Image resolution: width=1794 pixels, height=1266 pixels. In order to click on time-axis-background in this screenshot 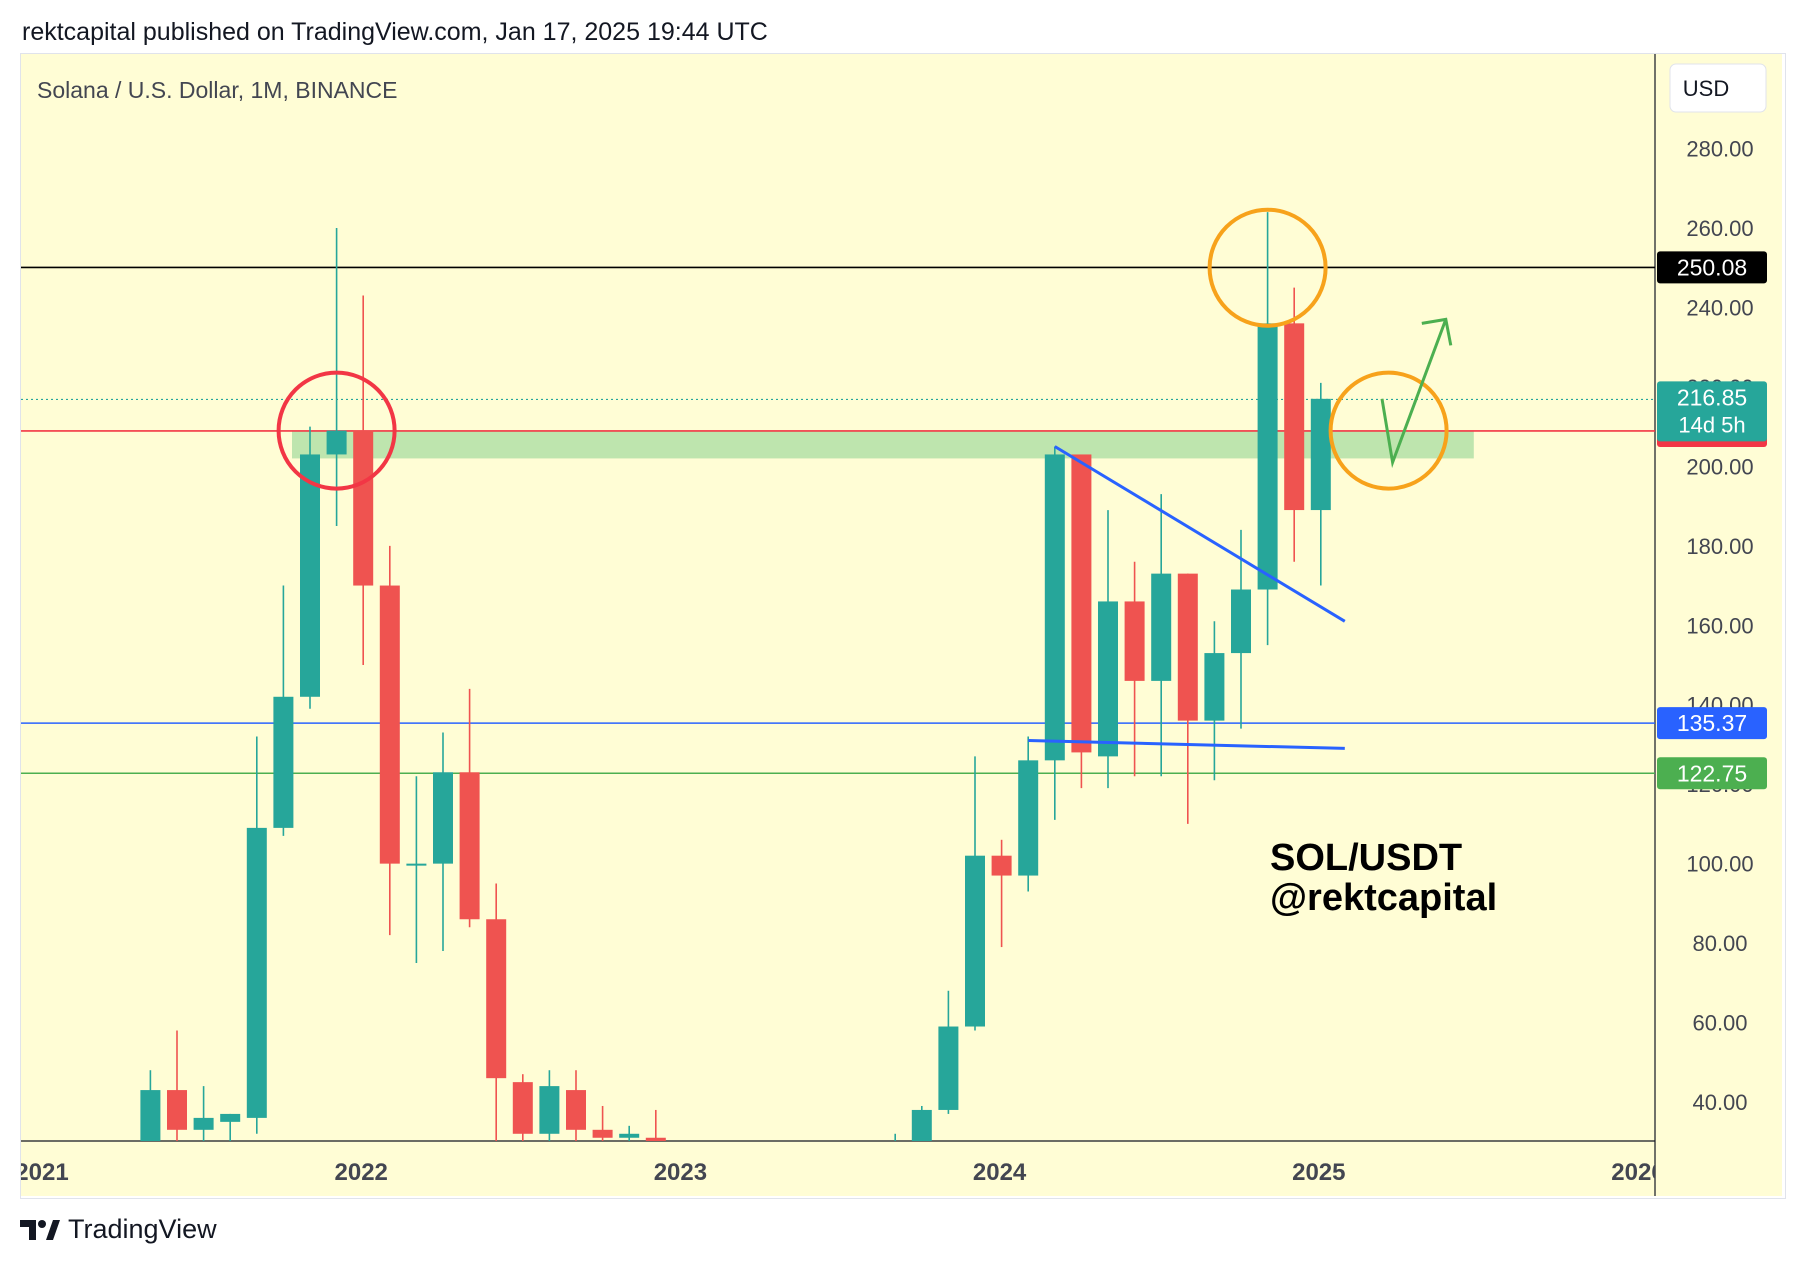, I will do `click(838, 1168)`.